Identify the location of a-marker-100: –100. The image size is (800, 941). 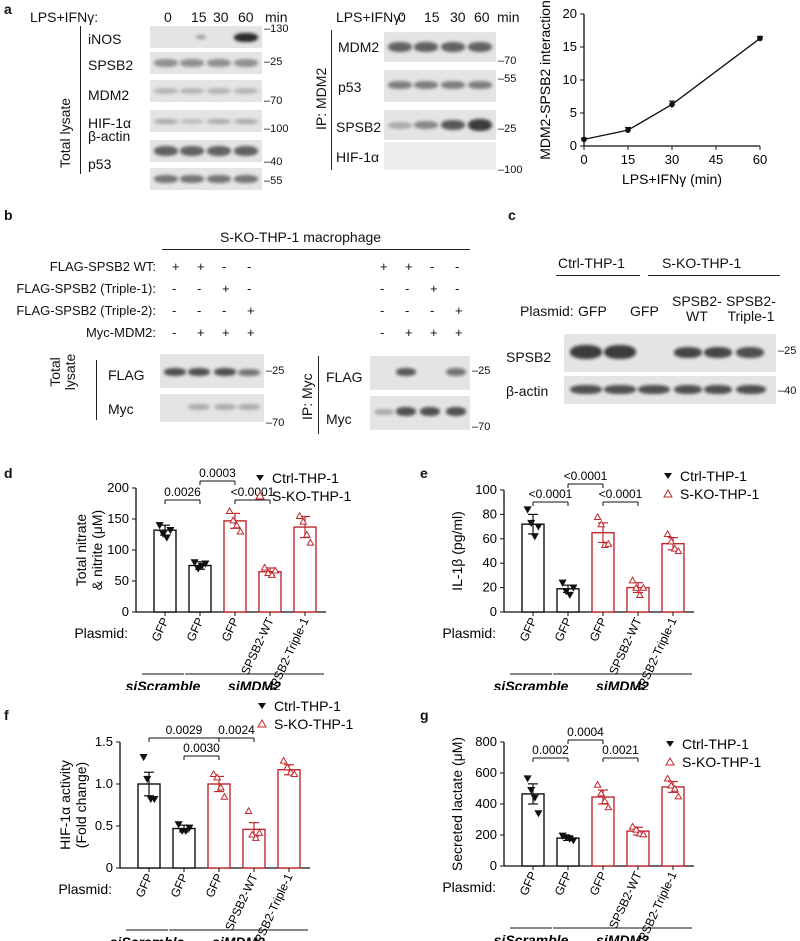
(276, 129).